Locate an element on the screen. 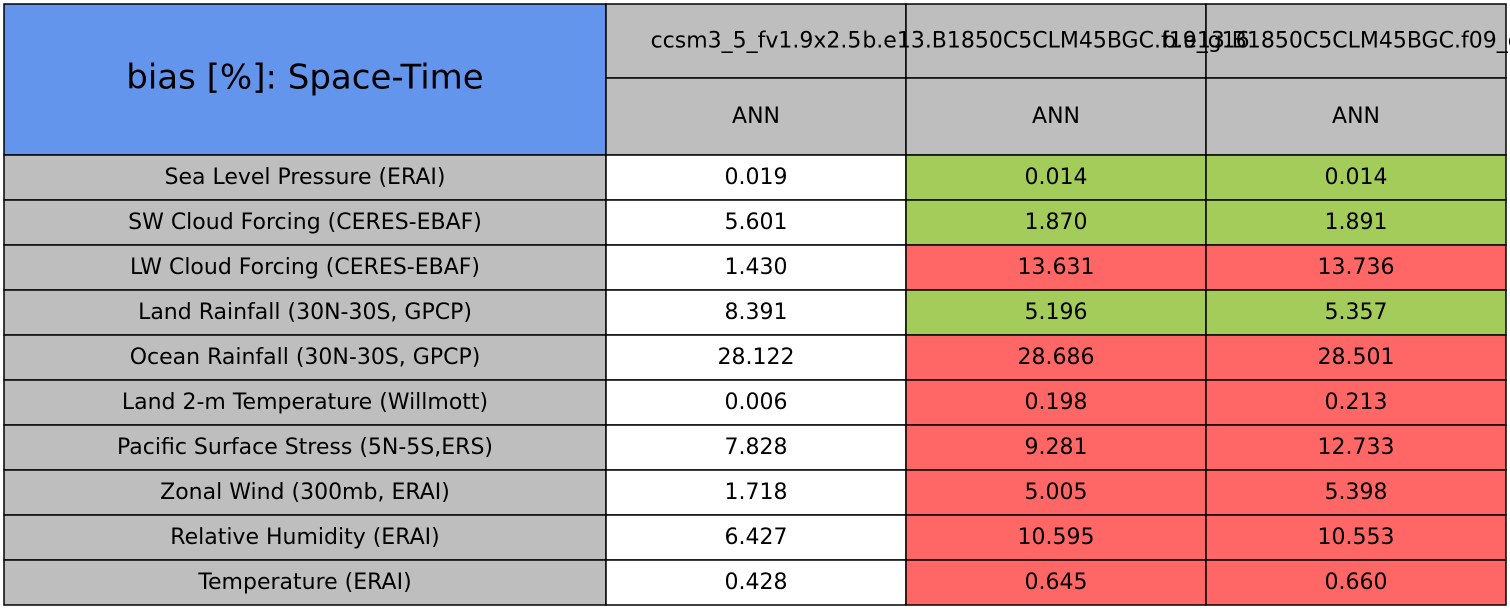  cell-value: 1.891 is located at coordinates (1356, 222).